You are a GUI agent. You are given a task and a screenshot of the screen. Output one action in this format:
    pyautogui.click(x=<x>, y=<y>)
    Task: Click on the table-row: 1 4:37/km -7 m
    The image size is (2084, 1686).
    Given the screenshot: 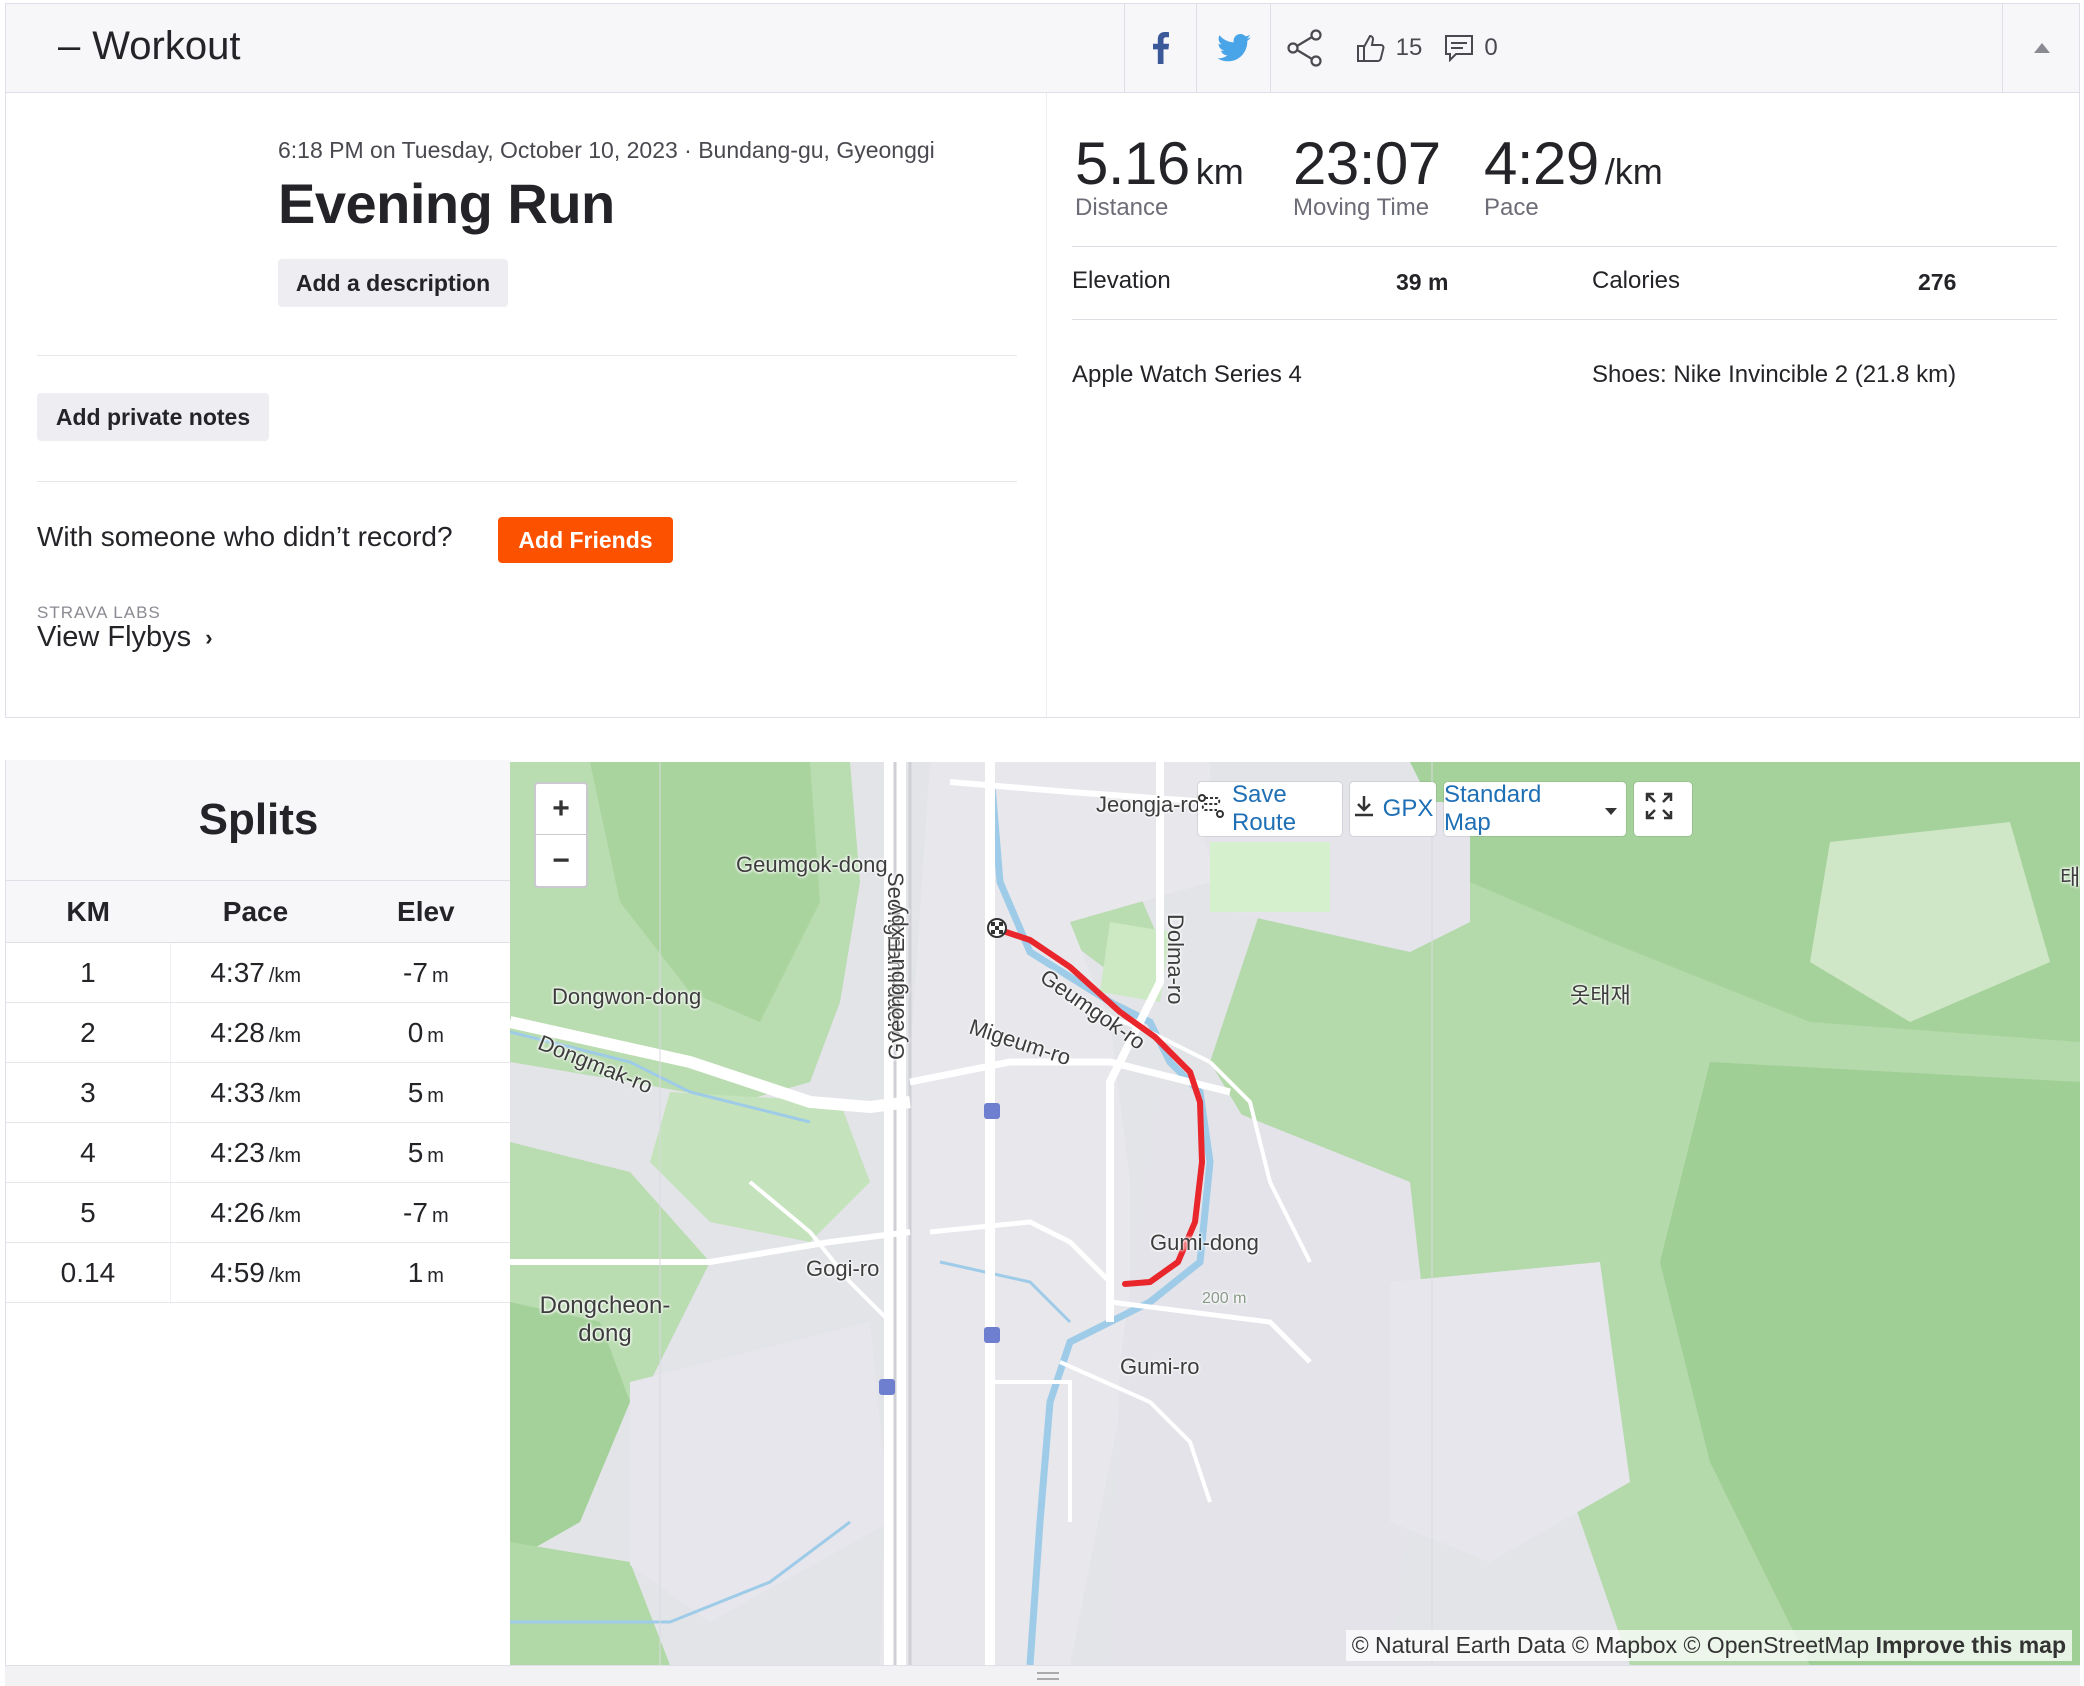 What is the action you would take?
    pyautogui.click(x=258, y=972)
    